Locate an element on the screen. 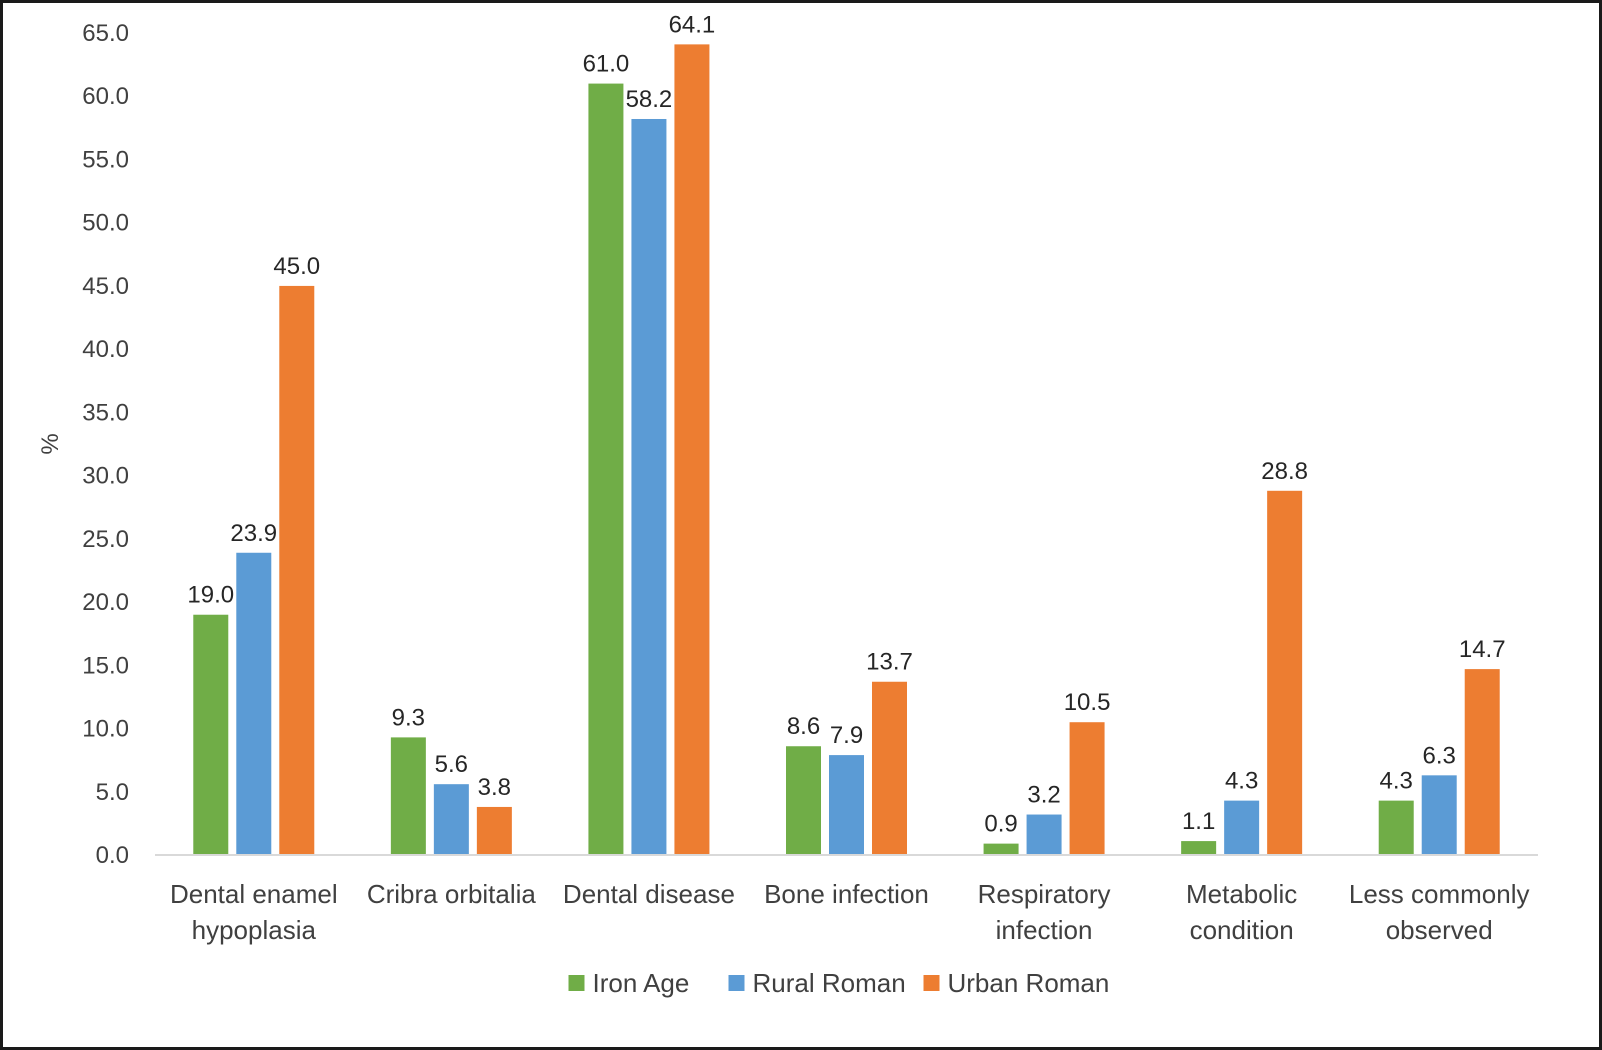  x-tick-label: Dental enamel is located at coordinates (254, 894).